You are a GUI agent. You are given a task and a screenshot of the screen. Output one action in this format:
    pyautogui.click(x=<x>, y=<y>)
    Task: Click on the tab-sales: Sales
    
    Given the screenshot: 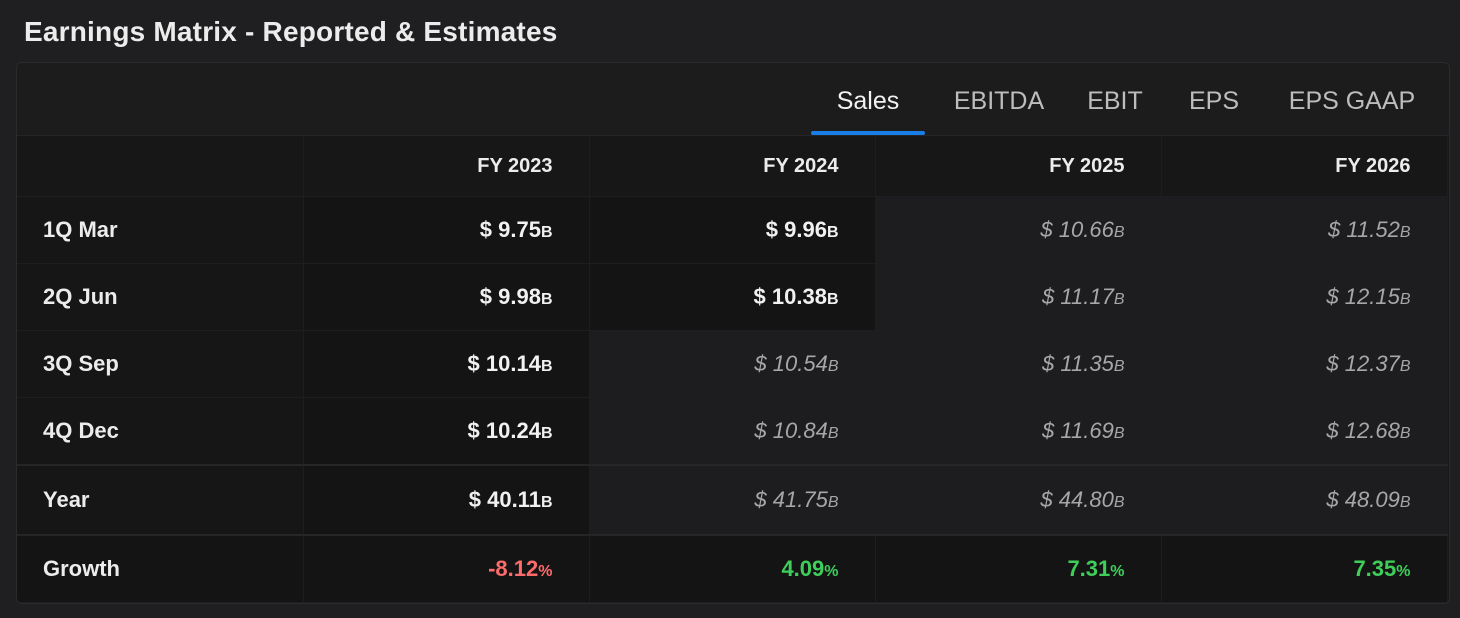 What is the action you would take?
    pyautogui.click(x=868, y=99)
    